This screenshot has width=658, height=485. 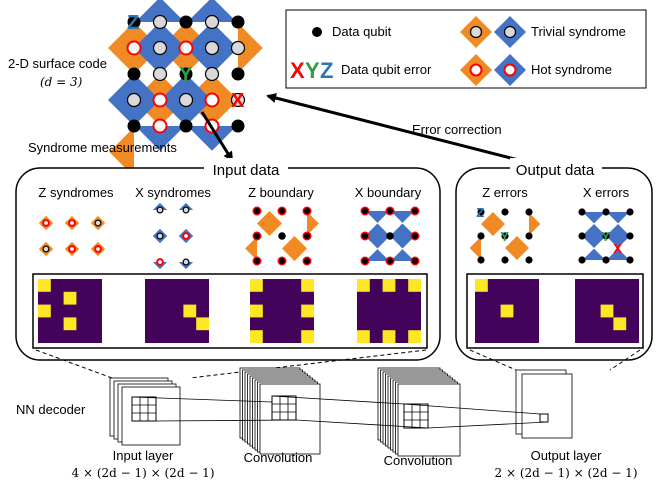 I want to click on legend-trivial-syndrome: Trivial syndrome, so click(x=578, y=31).